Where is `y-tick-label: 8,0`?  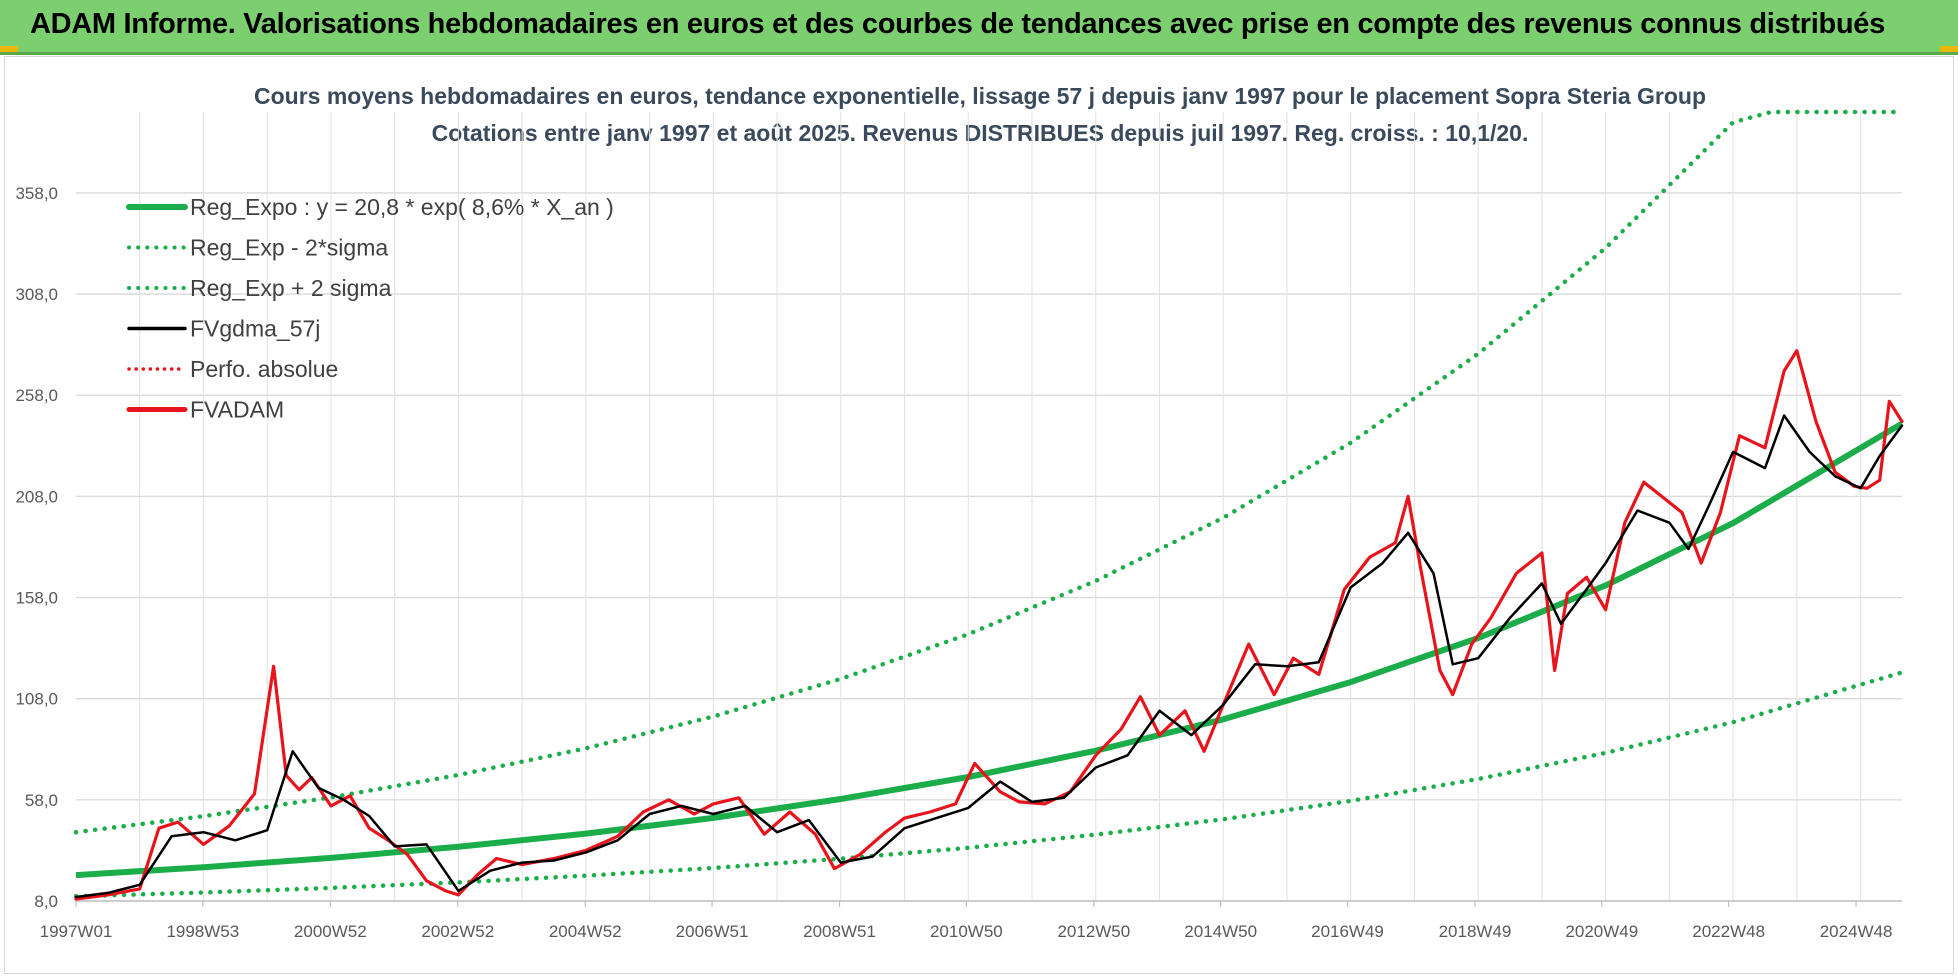
y-tick-label: 8,0 is located at coordinates (46, 901).